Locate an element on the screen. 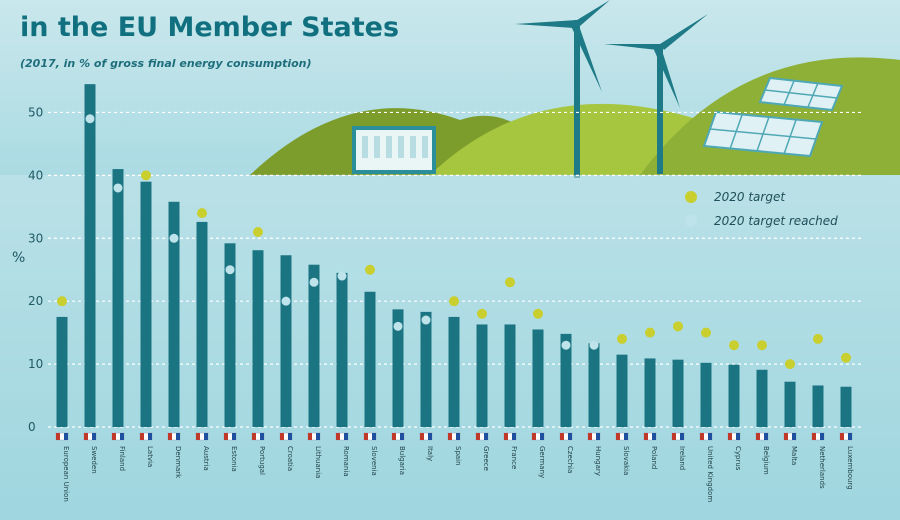 The height and width of the screenshot is (520, 900). y-tick-label: 30 is located at coordinates (35, 238).